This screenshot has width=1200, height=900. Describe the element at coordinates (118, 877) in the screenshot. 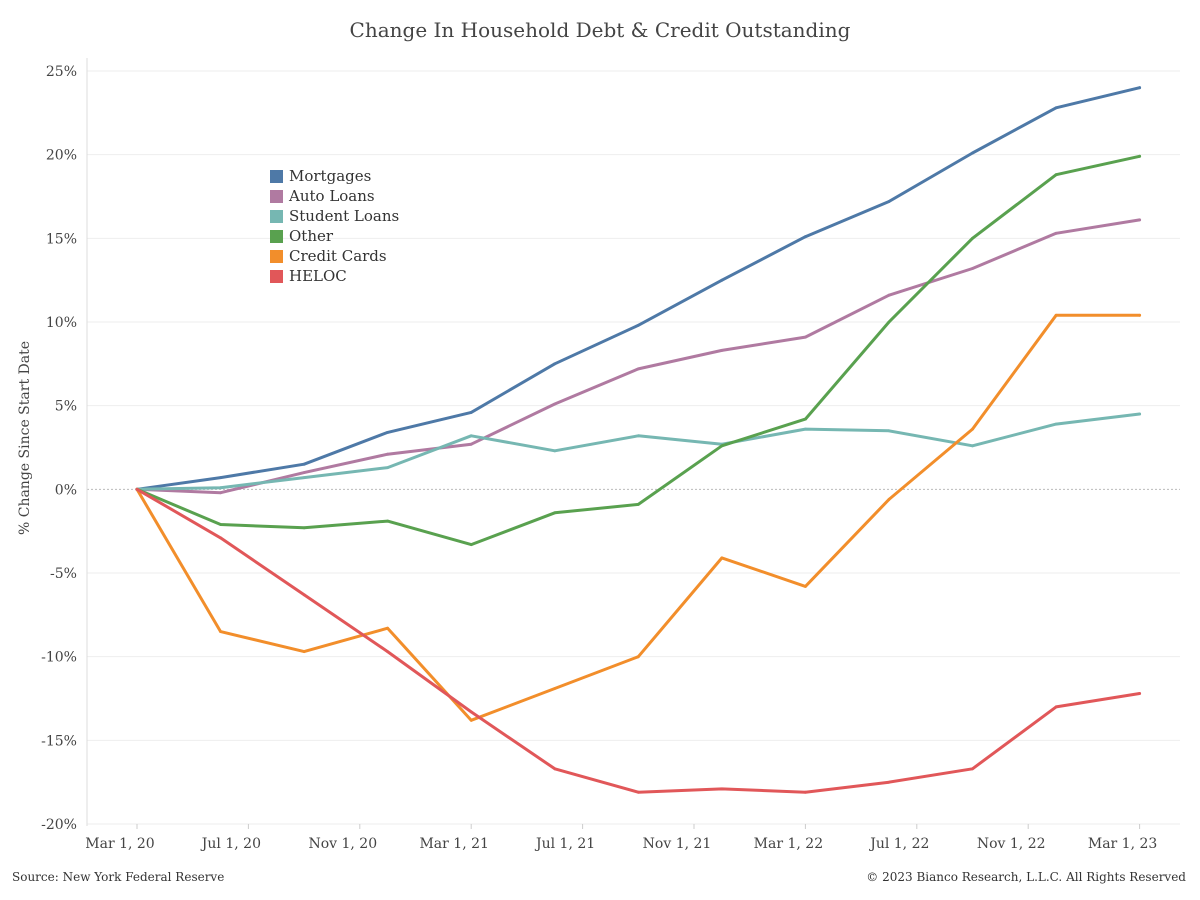

I see `source-note: Source: New York Federal Reserve` at that location.